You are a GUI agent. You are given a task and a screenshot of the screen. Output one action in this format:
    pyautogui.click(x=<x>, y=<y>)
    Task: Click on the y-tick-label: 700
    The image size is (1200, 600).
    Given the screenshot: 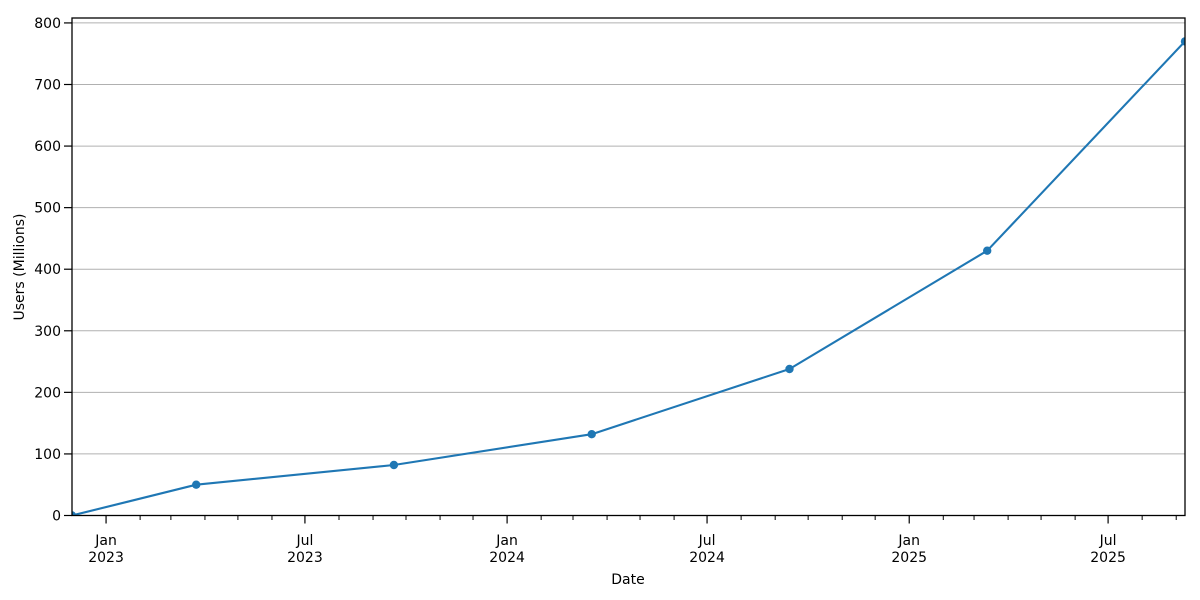 What is the action you would take?
    pyautogui.click(x=47, y=85)
    